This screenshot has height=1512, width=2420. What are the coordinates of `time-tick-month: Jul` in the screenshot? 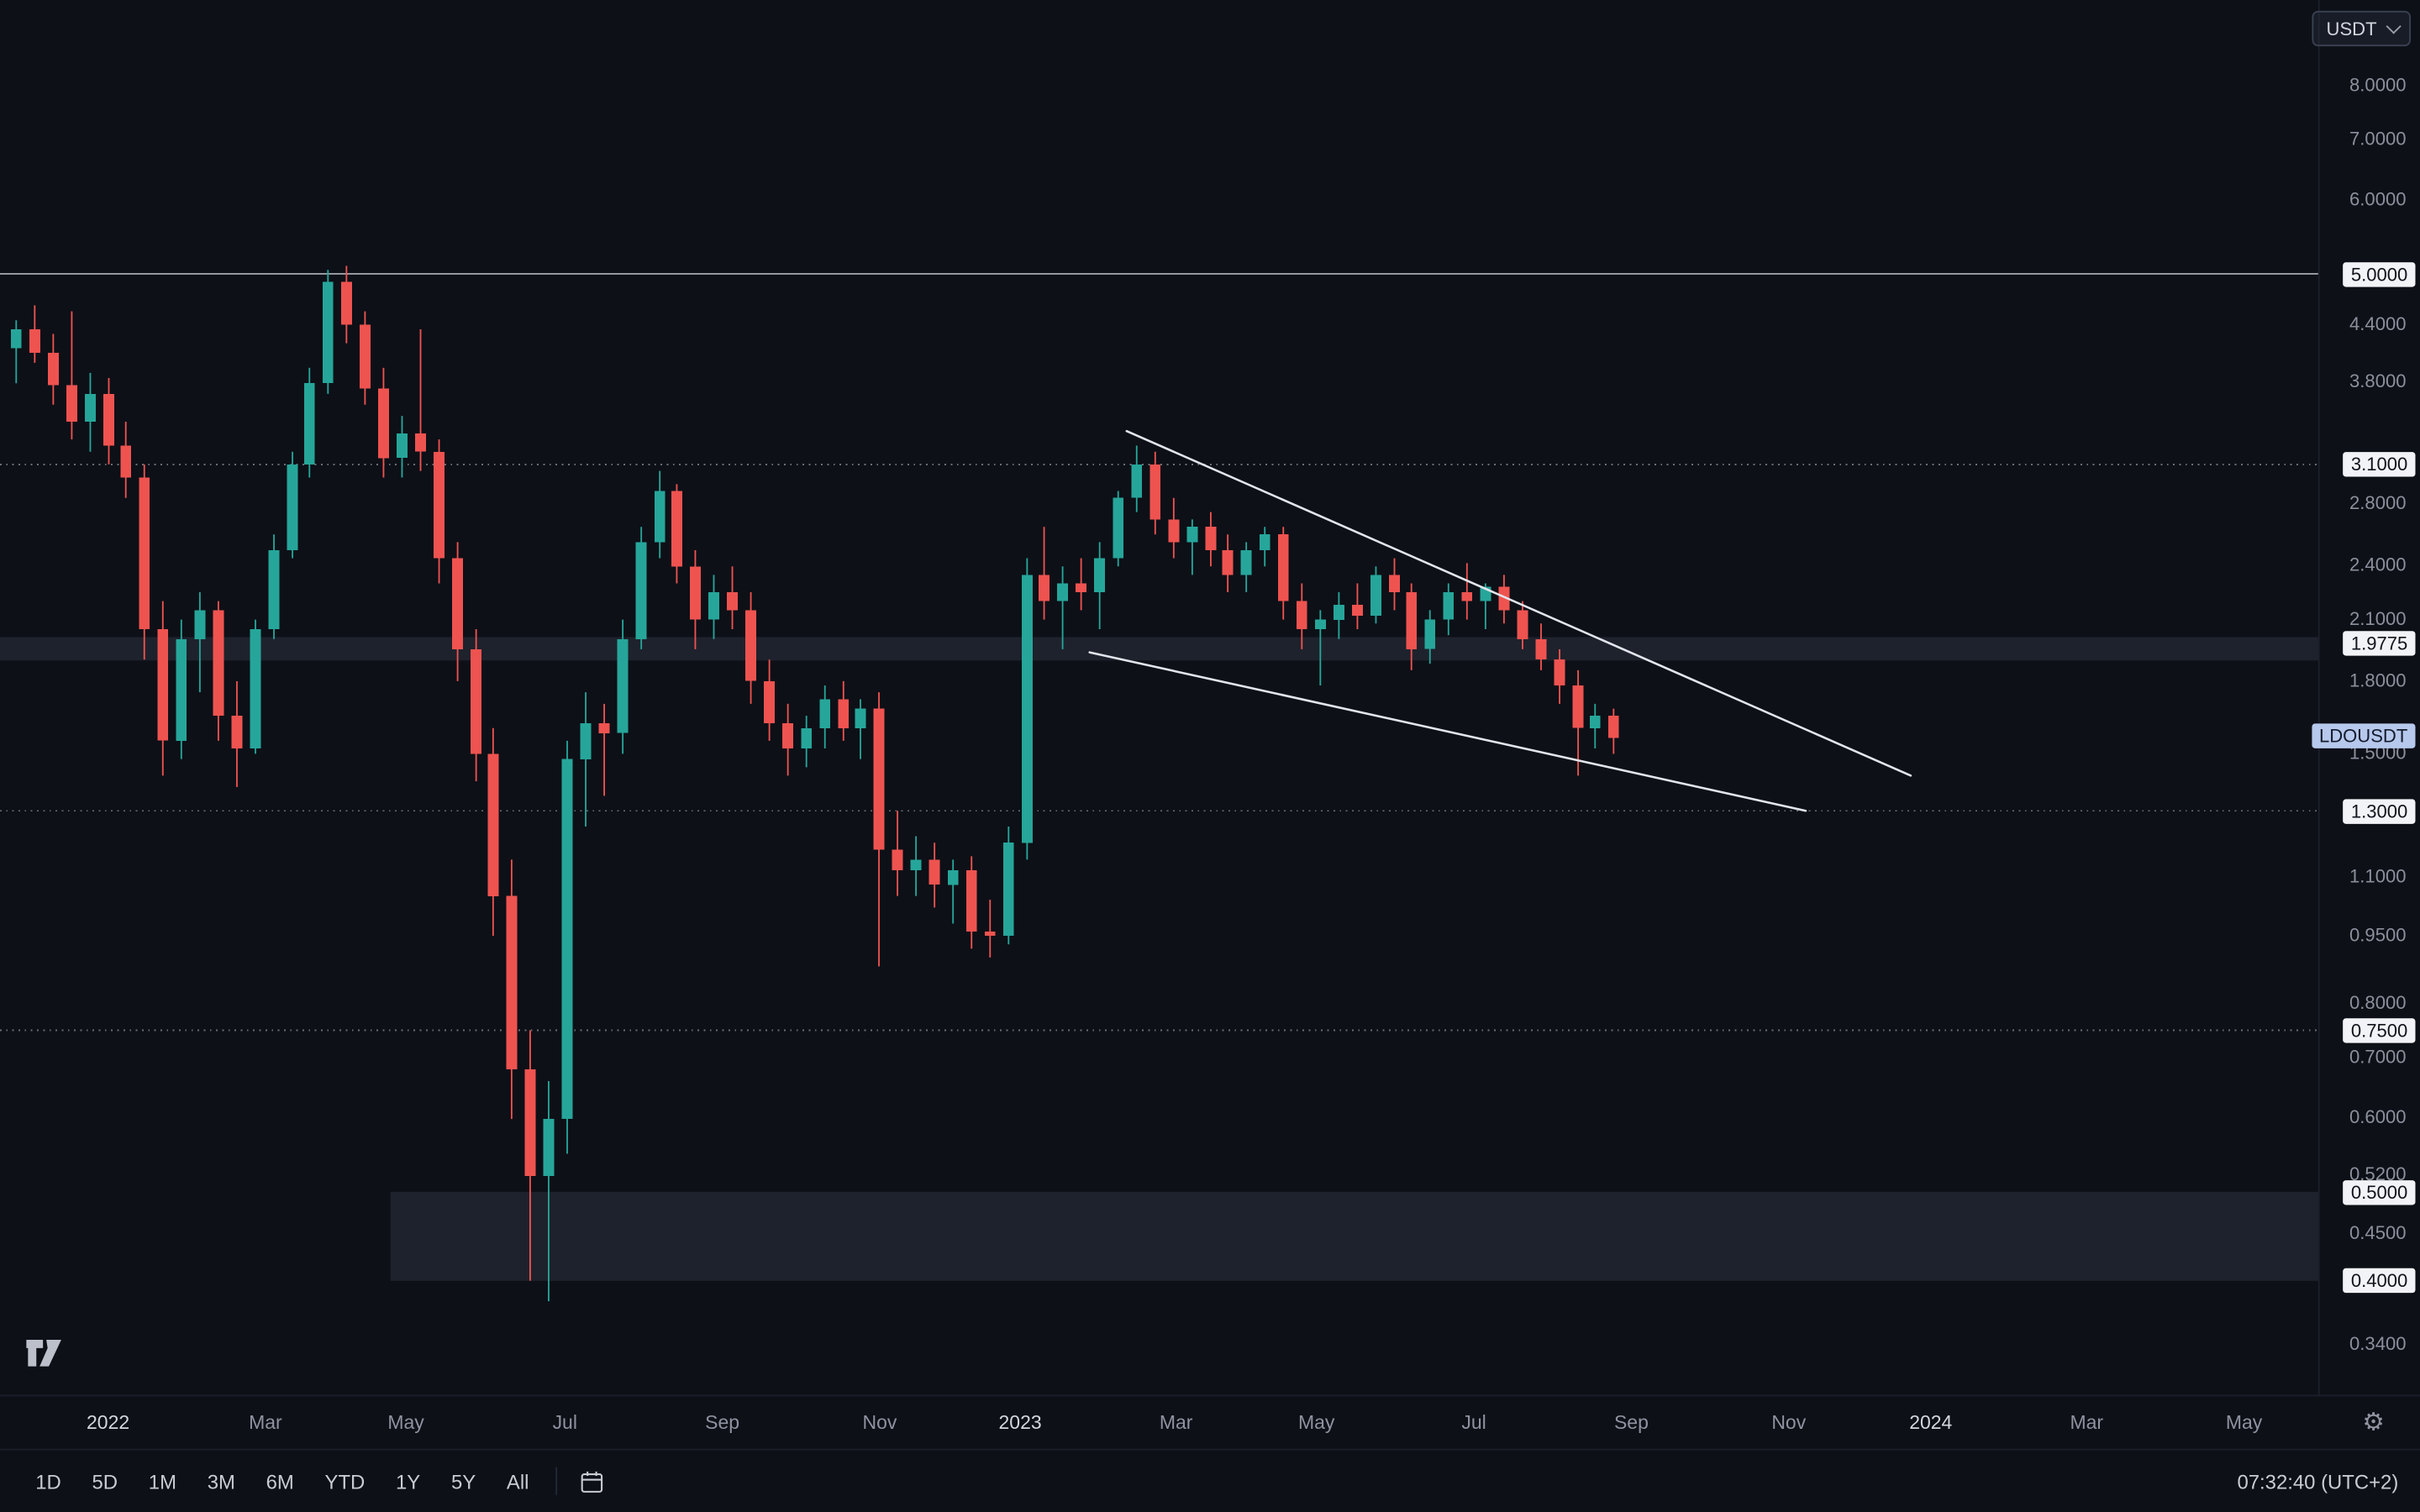 It's located at (564, 1422).